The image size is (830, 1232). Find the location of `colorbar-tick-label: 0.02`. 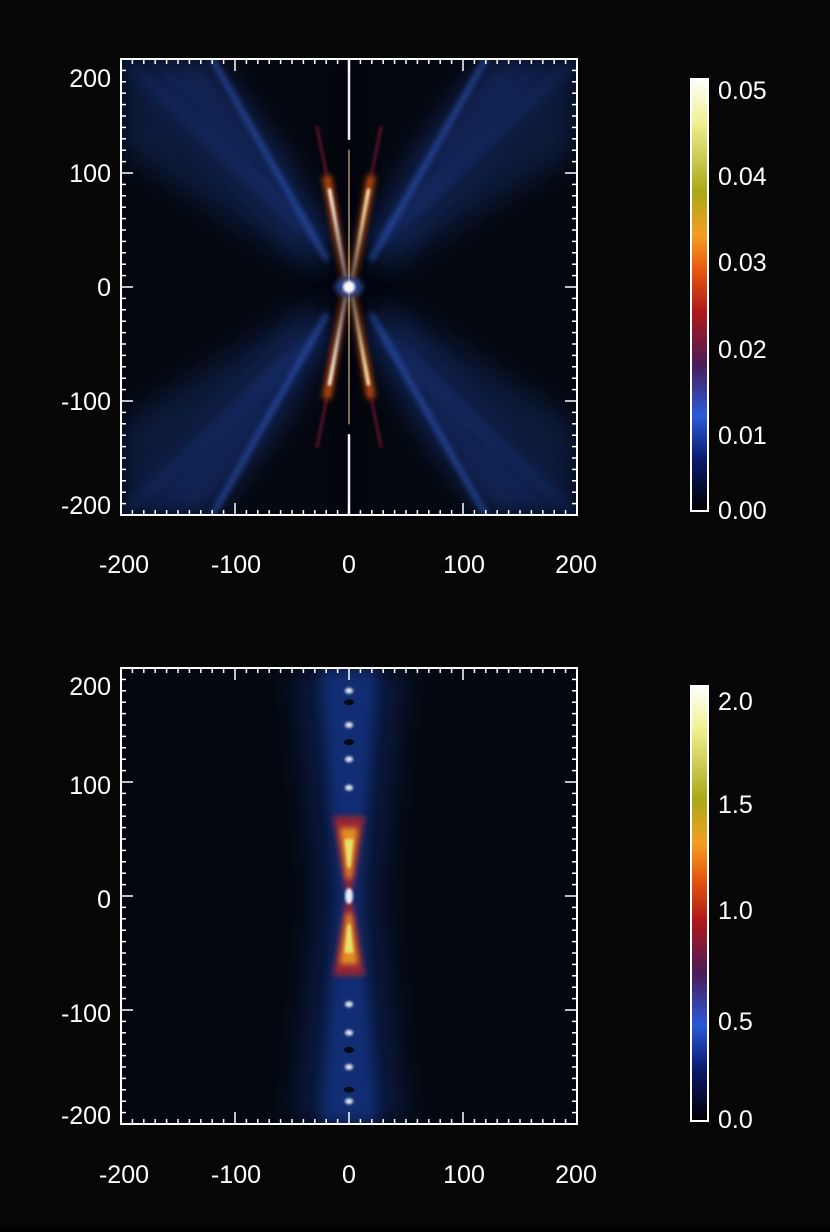

colorbar-tick-label: 0.02 is located at coordinates (742, 350).